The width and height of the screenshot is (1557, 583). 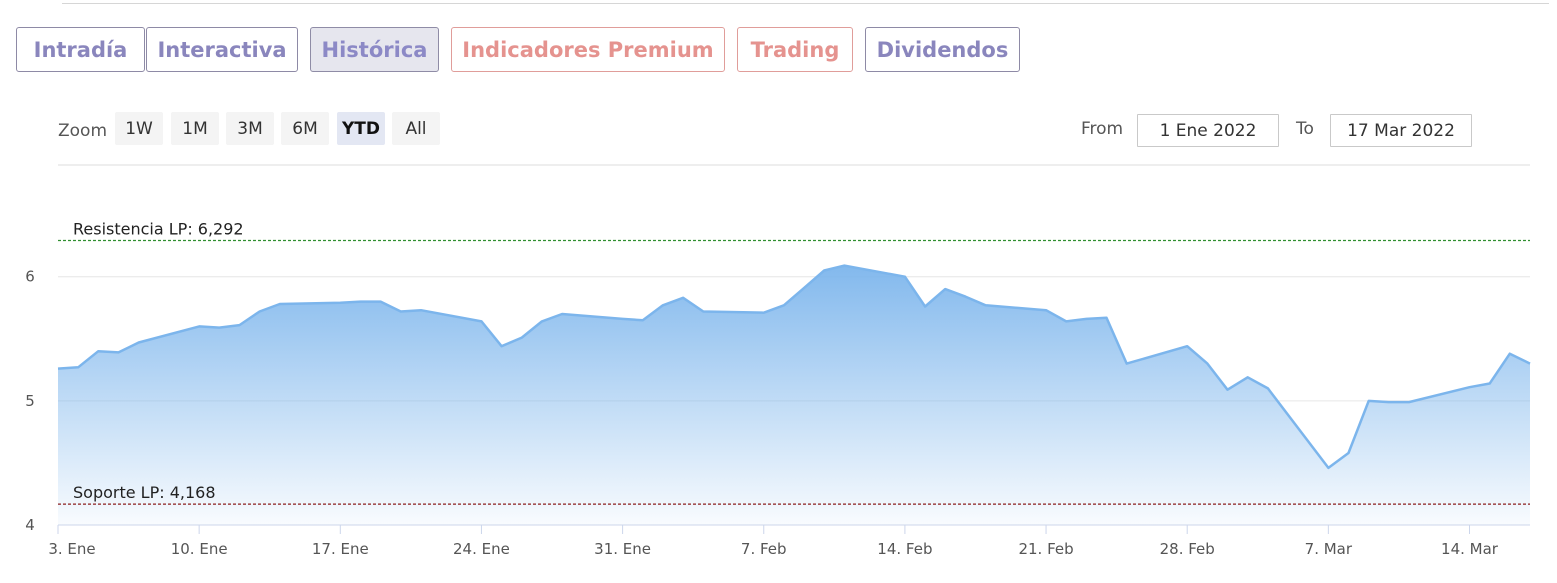 I want to click on top-divider, so click(x=805, y=3).